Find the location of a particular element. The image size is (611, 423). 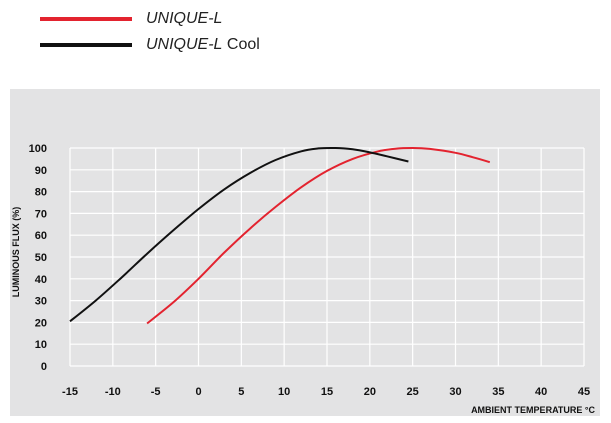

y-tick-label: 80 is located at coordinates (41, 193).